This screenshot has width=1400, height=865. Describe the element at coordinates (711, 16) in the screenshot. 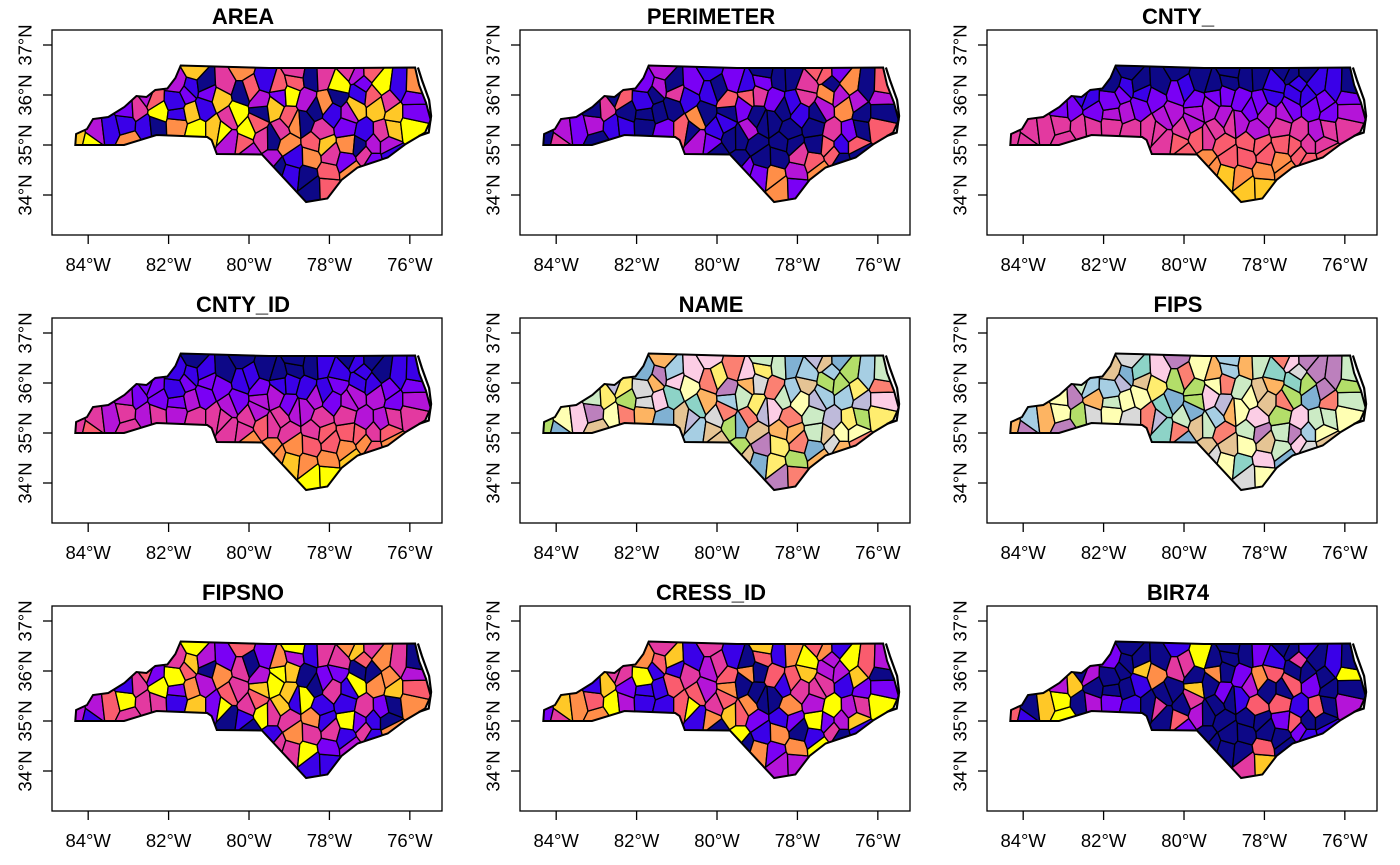

I see `panel-title: PERIMETER` at that location.